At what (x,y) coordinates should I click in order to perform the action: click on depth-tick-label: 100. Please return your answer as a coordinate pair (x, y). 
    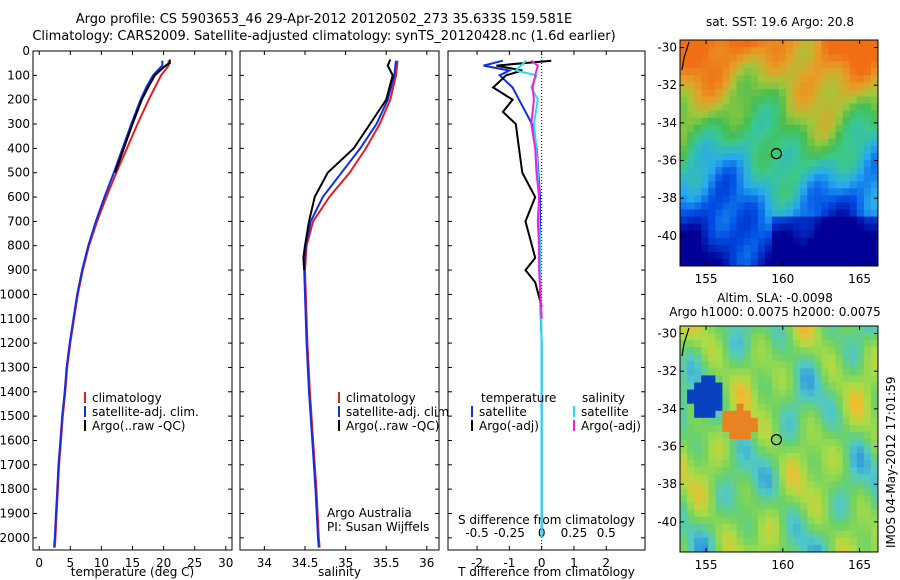
    Looking at the image, I should click on (18, 75).